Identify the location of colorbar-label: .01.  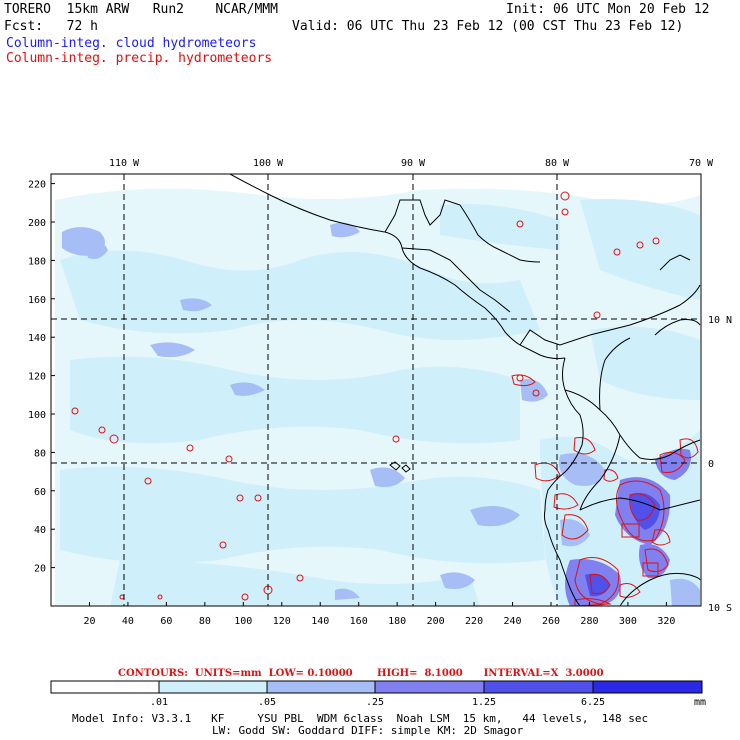
(159, 702).